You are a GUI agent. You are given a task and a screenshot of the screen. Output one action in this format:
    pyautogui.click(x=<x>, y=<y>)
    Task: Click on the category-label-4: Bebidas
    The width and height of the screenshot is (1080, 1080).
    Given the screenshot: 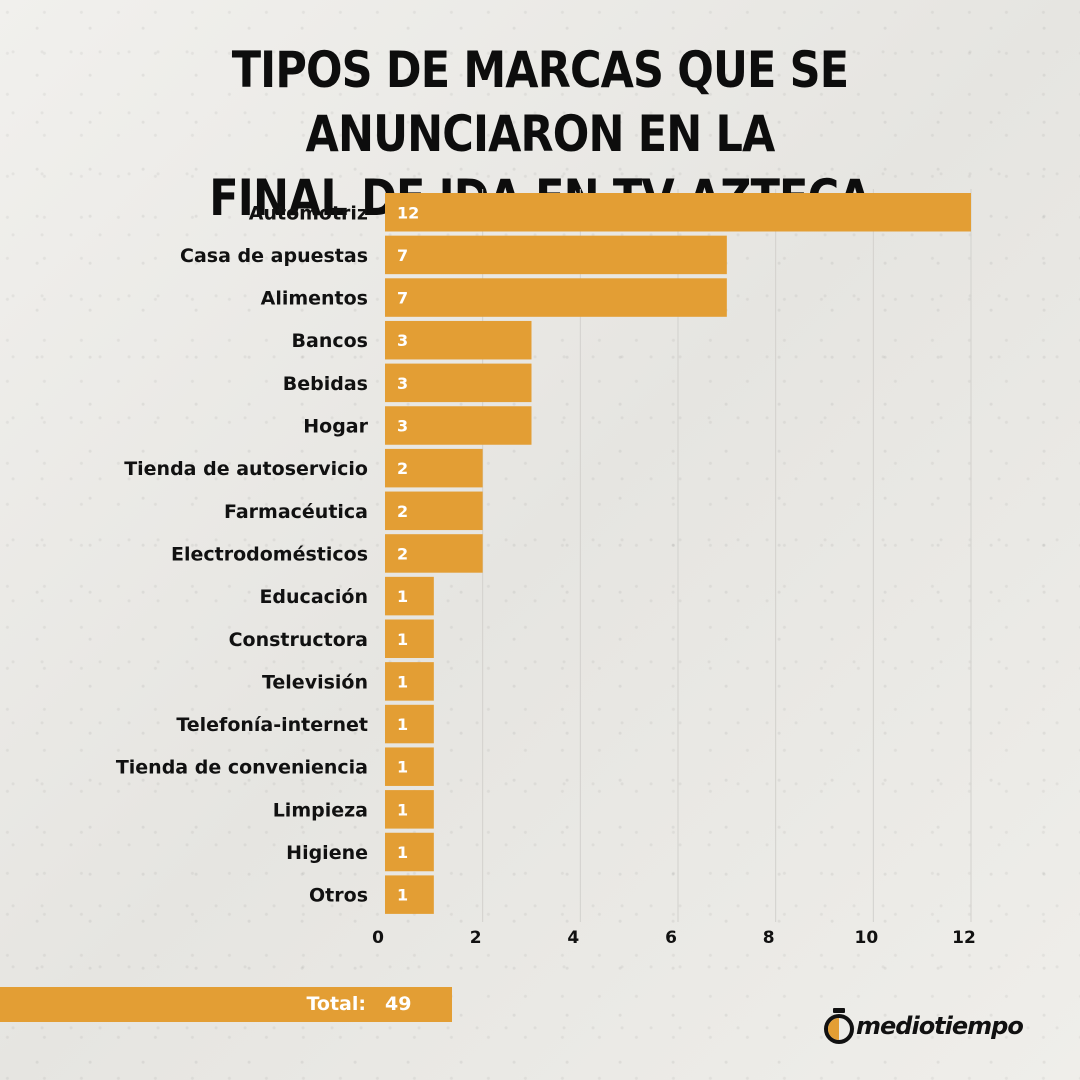 What is the action you would take?
    pyautogui.click(x=325, y=384)
    